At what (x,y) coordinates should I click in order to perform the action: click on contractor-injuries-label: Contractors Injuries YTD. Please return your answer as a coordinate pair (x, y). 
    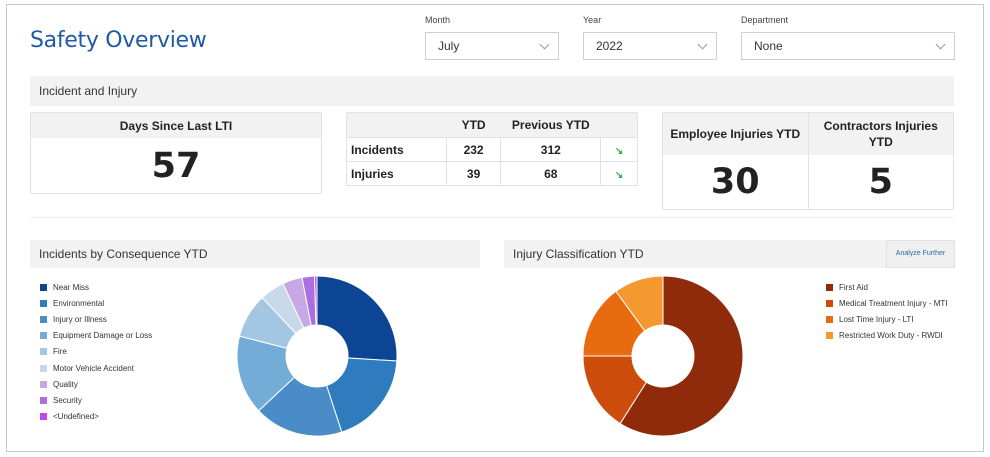
    Looking at the image, I should click on (880, 134).